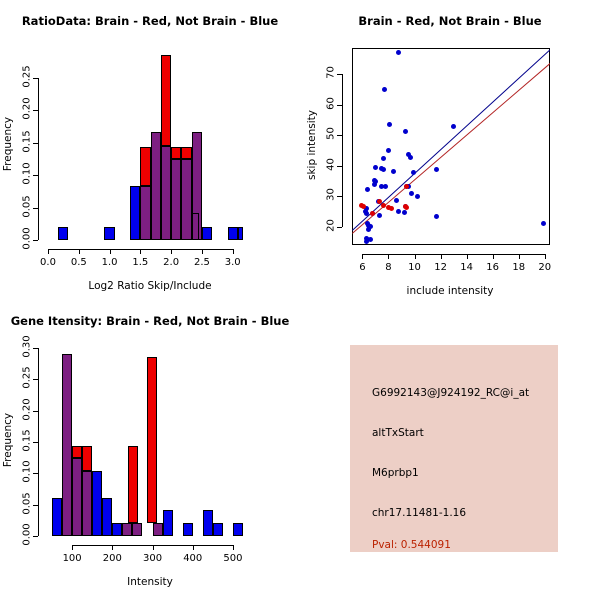 The width and height of the screenshot is (600, 600). Describe the element at coordinates (233, 558) in the screenshot. I see `x-tick-label: 500` at that location.